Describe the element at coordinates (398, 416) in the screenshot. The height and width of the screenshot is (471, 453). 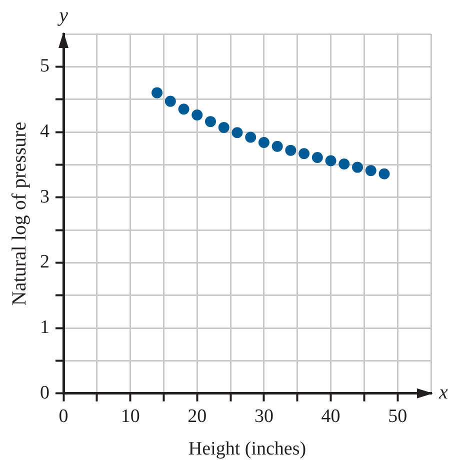
I see `x-tick-label: 50` at that location.